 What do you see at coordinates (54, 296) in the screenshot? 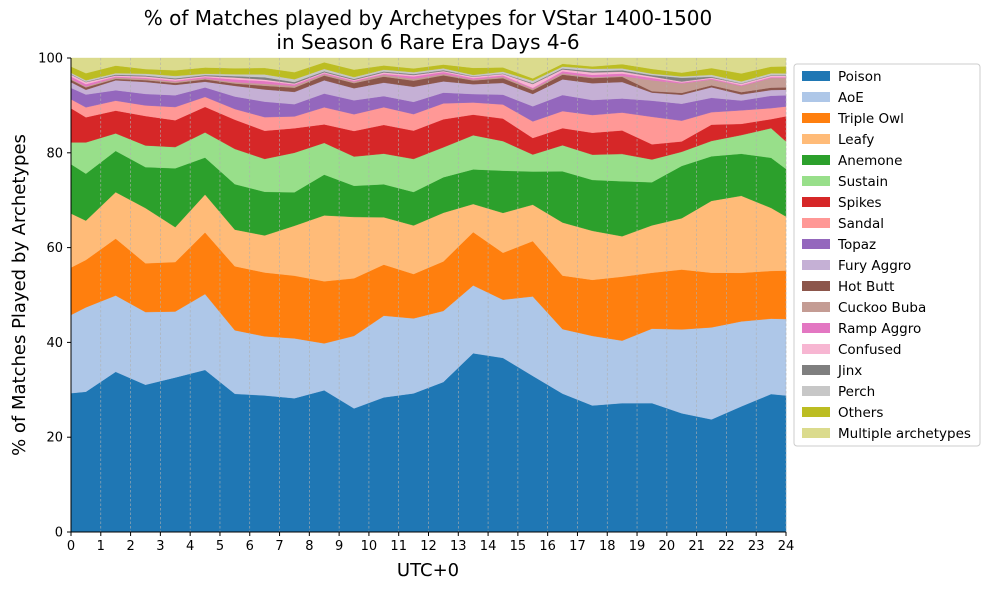
I see `y-axis-ticks: 0 20 40 60 80 100` at bounding box center [54, 296].